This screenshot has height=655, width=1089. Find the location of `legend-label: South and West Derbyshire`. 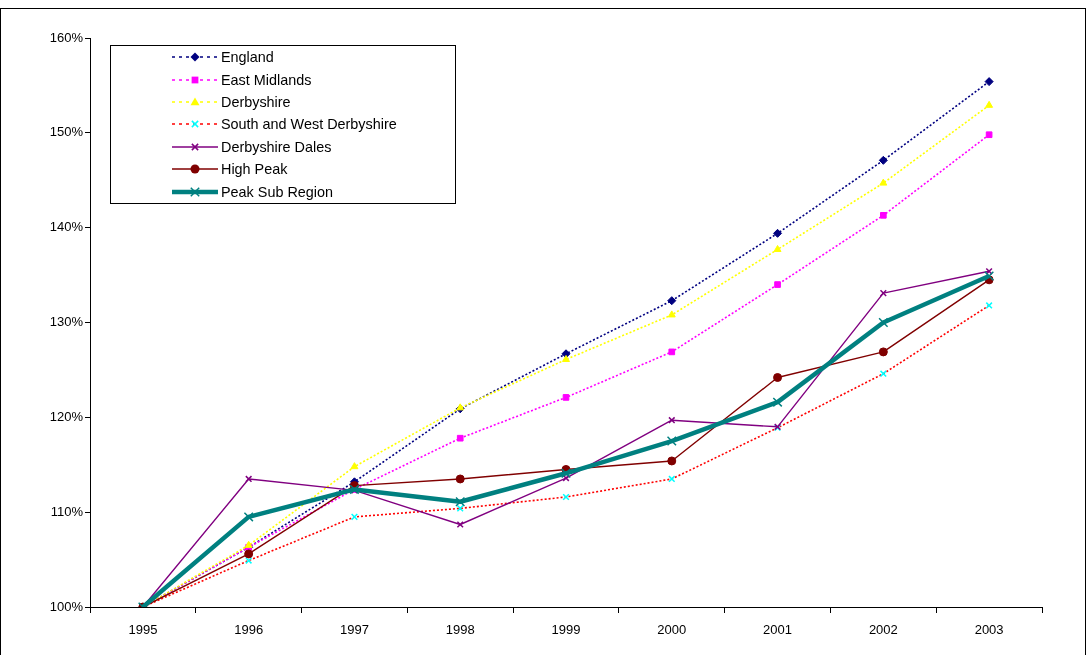

legend-label: South and West Derbyshire is located at coordinates (309, 124).